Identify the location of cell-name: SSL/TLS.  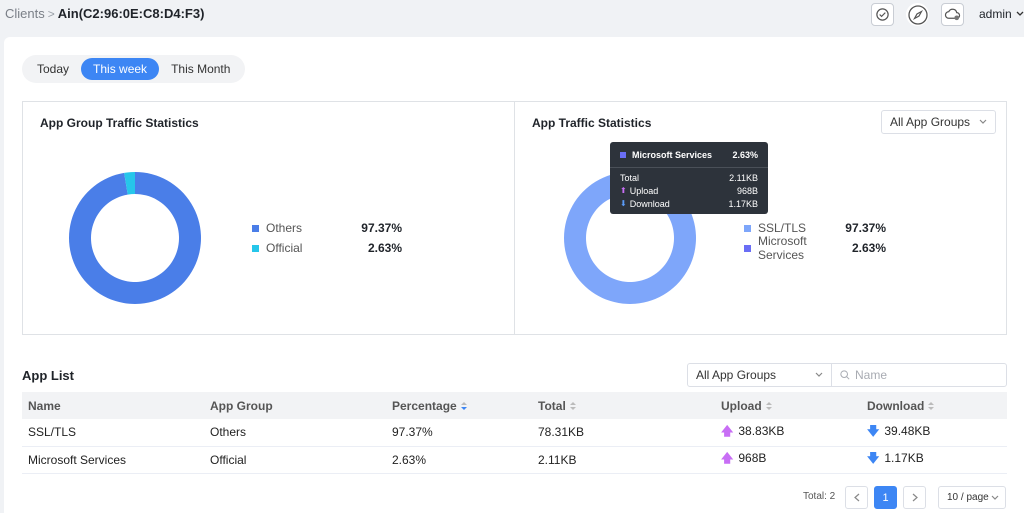
(52, 432).